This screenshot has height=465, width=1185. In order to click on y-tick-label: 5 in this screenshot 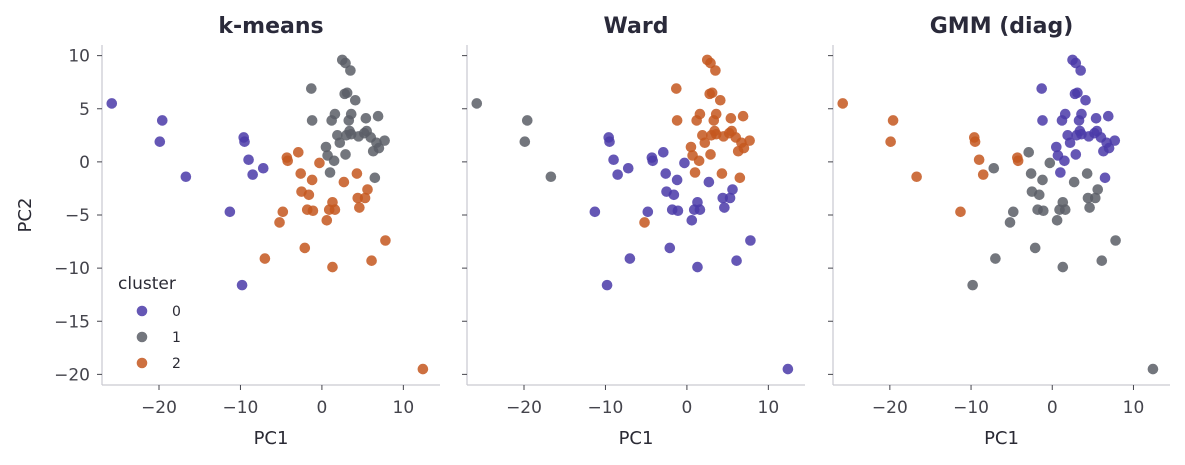, I will do `click(84, 110)`.